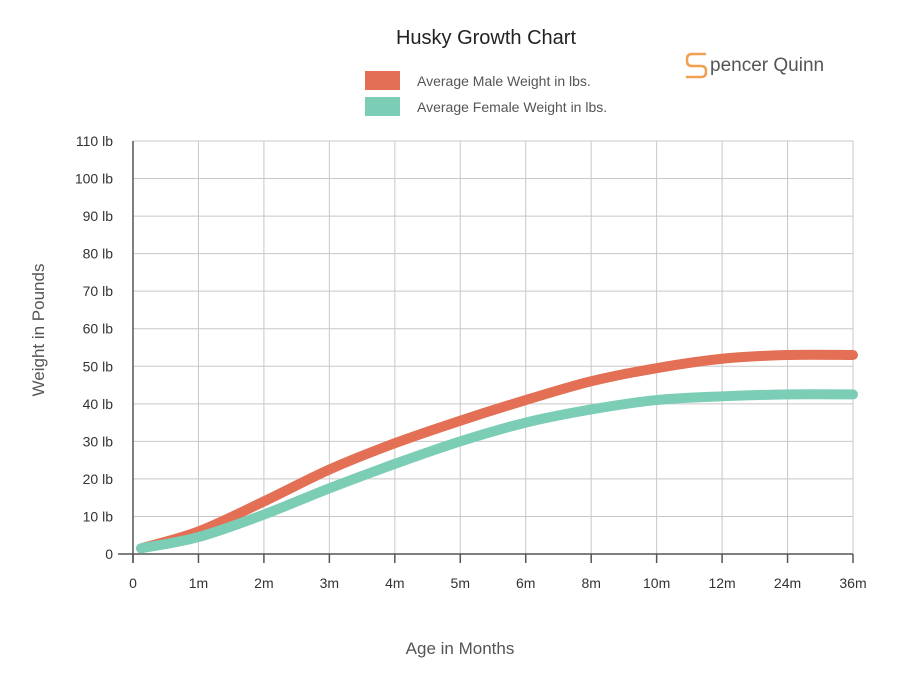  What do you see at coordinates (525, 583) in the screenshot?
I see `x-tick-label: 6m` at bounding box center [525, 583].